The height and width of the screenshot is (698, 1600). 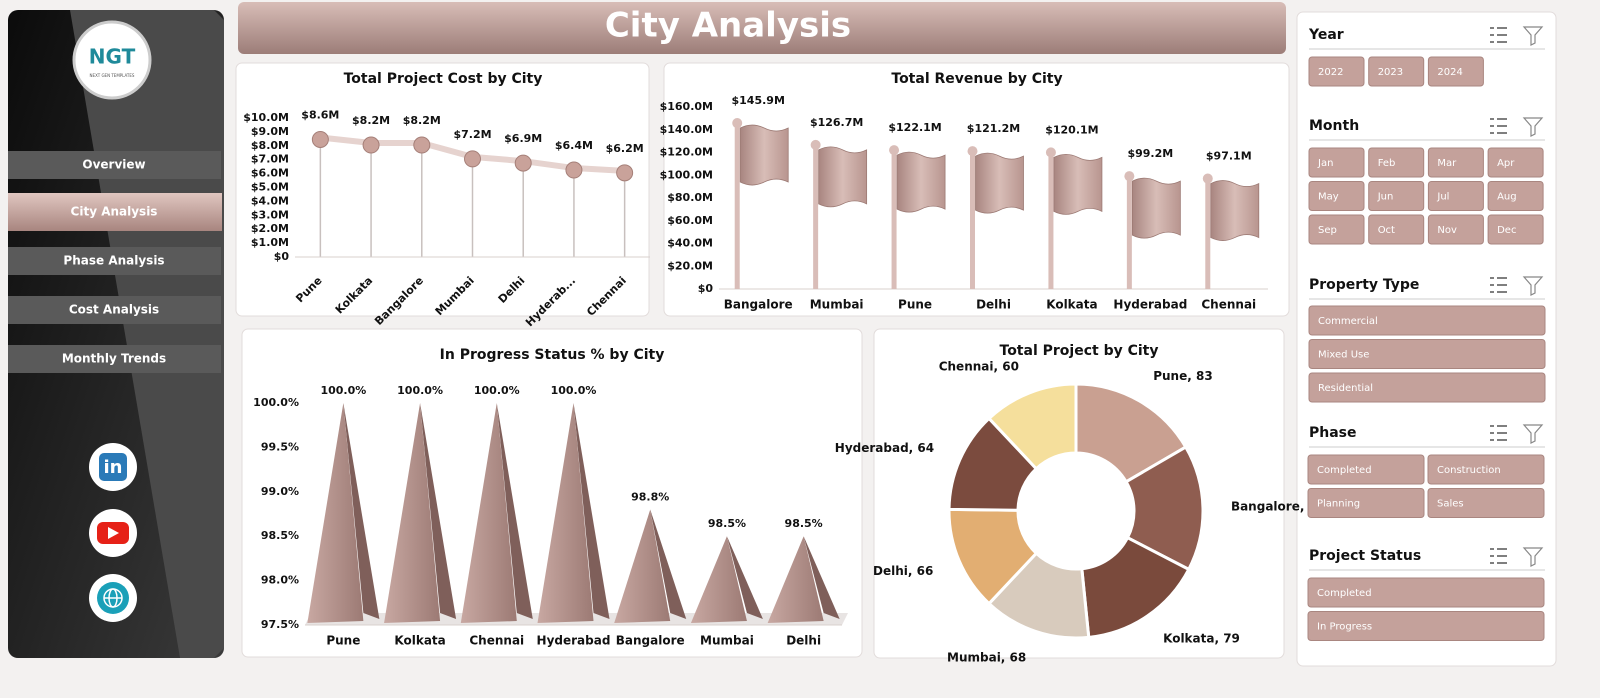 I want to click on logo: NGT, so click(x=112, y=57).